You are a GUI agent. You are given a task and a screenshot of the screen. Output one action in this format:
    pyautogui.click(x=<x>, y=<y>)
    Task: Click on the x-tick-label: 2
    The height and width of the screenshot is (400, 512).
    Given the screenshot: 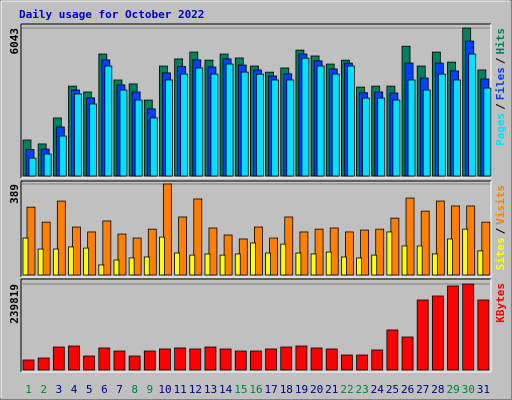 What is the action you would take?
    pyautogui.click(x=43, y=389)
    